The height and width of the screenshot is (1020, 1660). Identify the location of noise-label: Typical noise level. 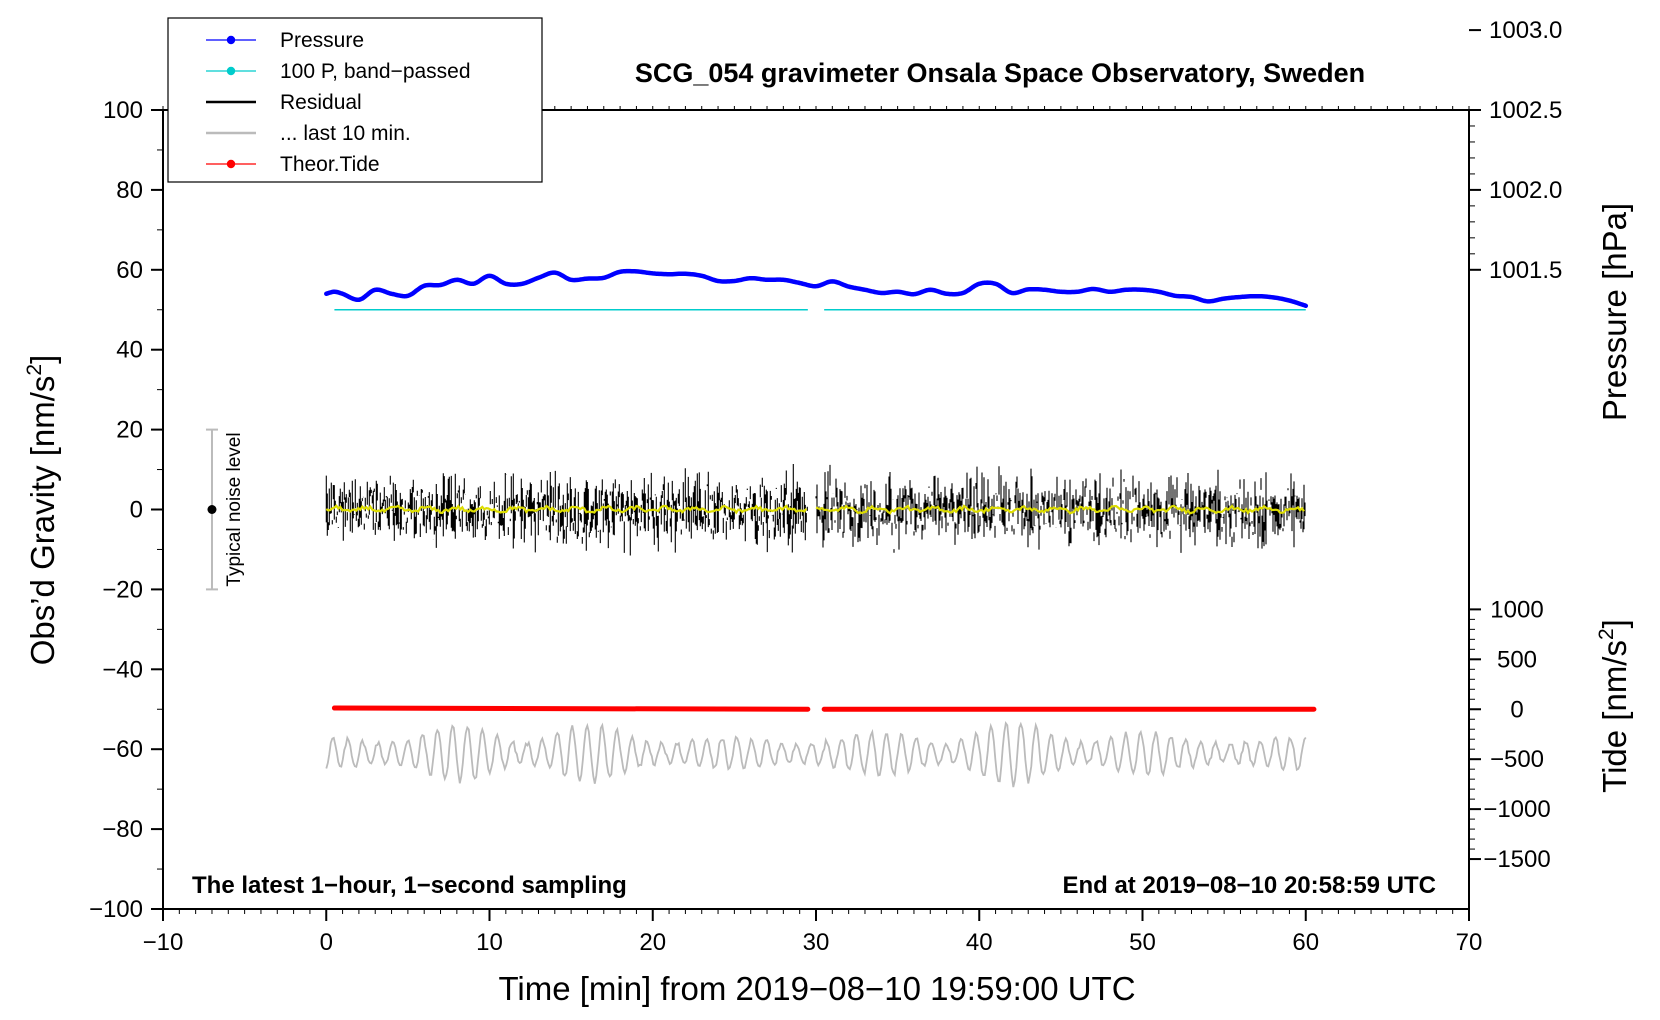
(234, 509).